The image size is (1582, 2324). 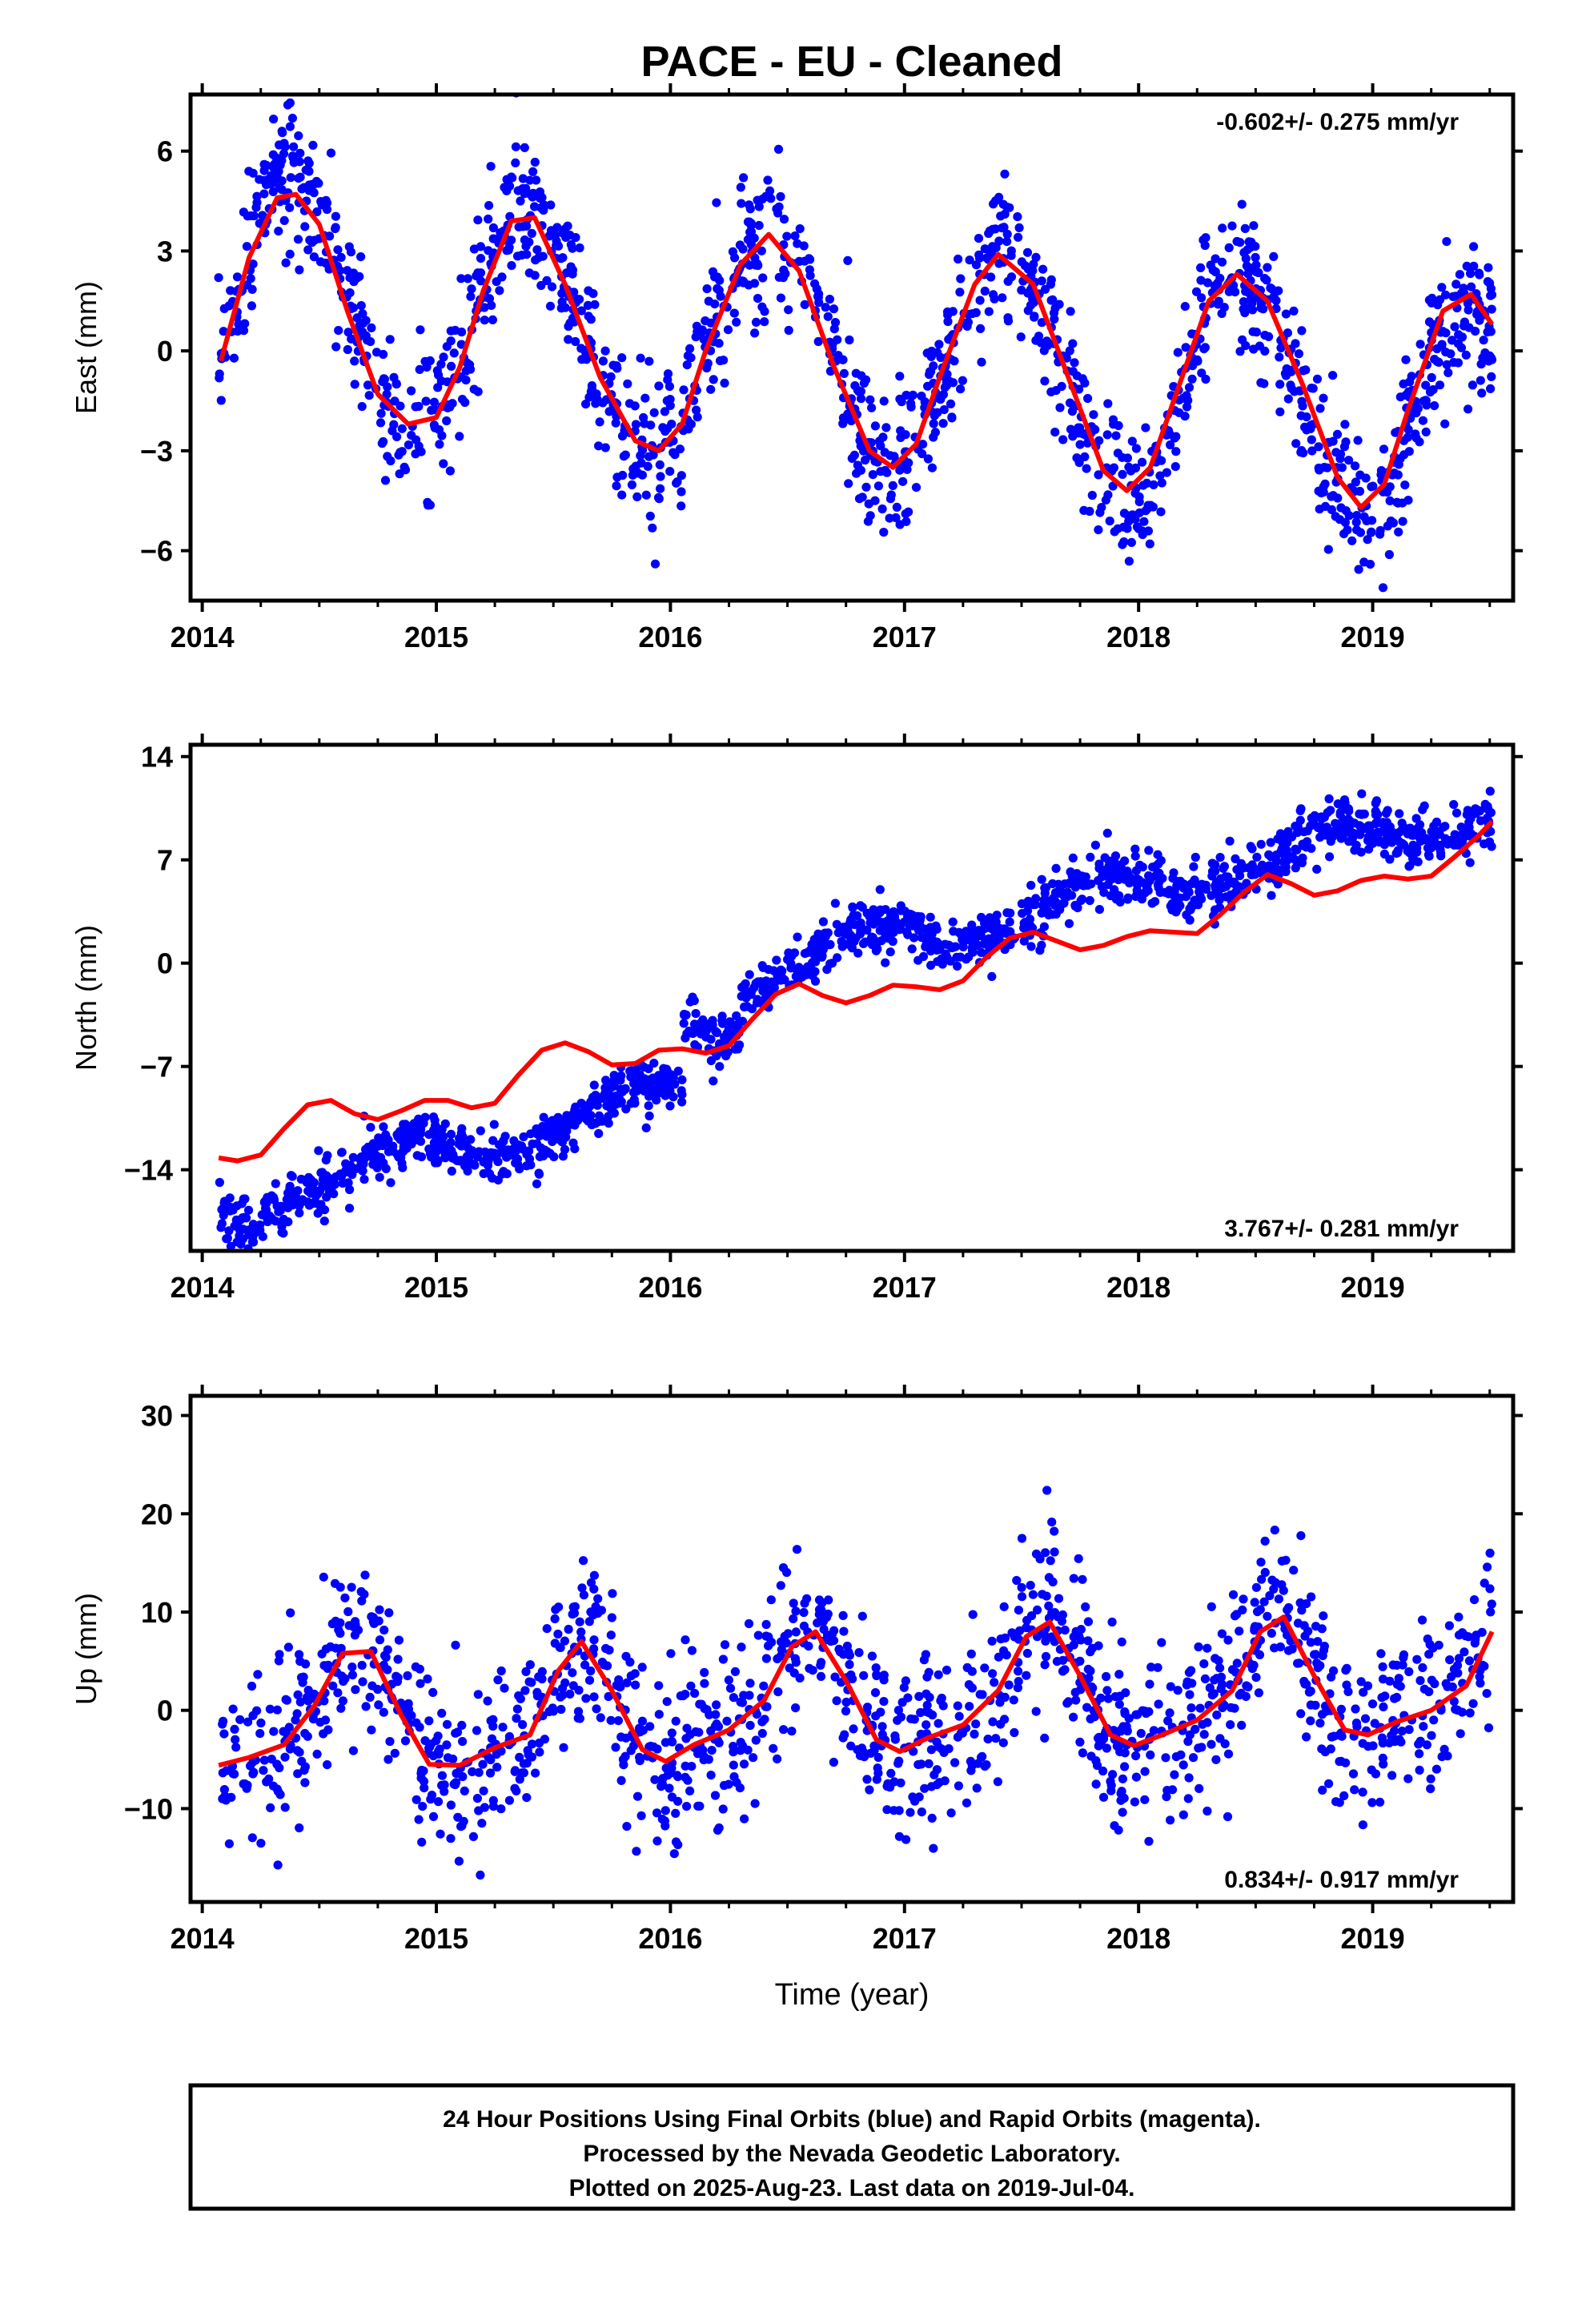 What do you see at coordinates (1138, 637) in the screenshot?
I see `east-xtick-label: 2018` at bounding box center [1138, 637].